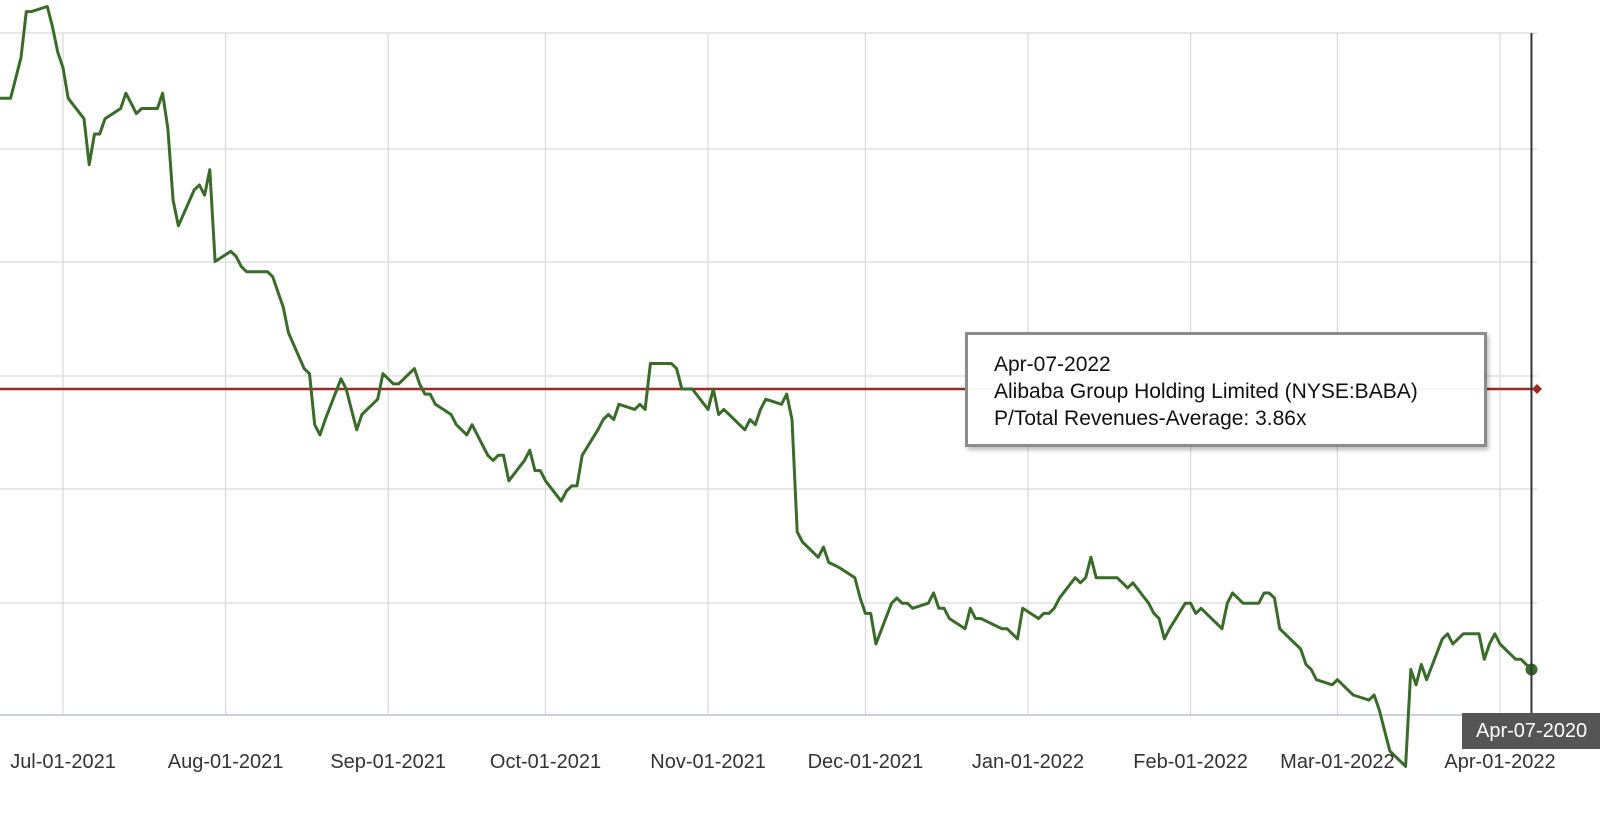  What do you see at coordinates (1190, 762) in the screenshot?
I see `x-tick-label: Feb-01-2022` at bounding box center [1190, 762].